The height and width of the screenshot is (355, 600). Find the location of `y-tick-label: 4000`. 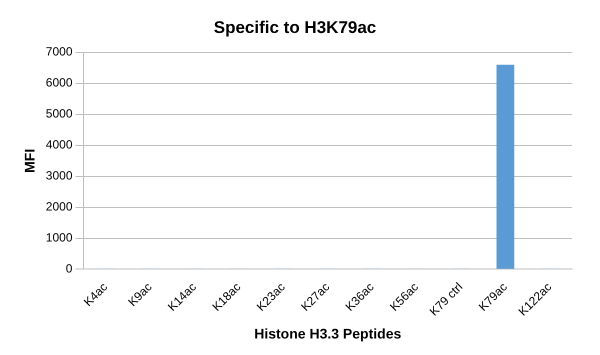

y-tick-label: 4000 is located at coordinates (59, 145).